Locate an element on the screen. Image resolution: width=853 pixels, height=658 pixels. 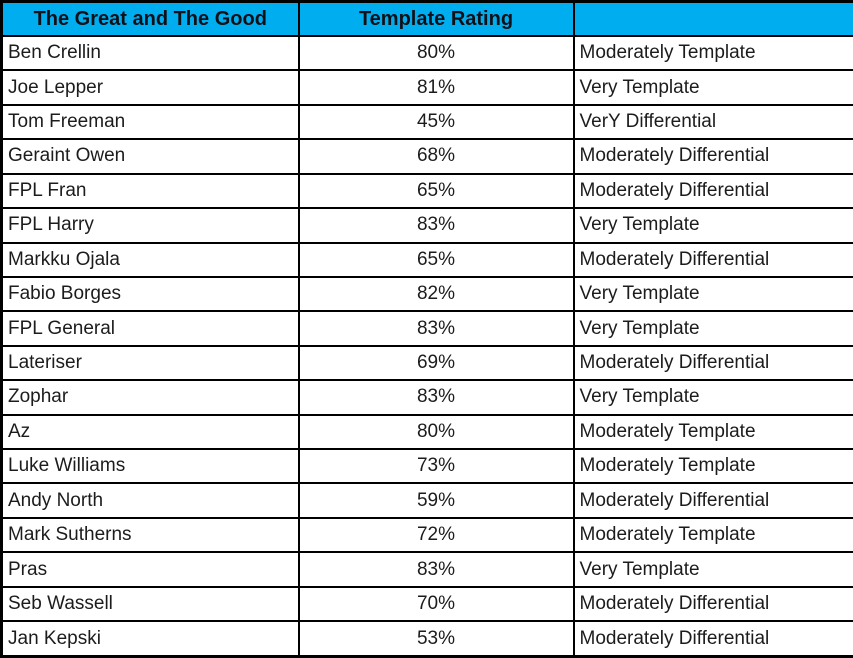
table-row: Joe Lepper 81% Very Template is located at coordinates (426, 87).